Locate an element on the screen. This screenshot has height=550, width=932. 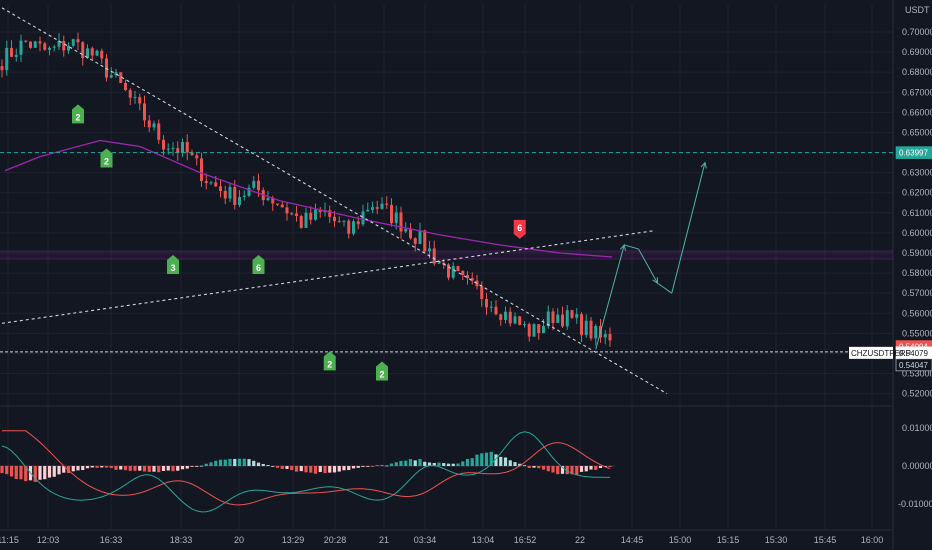
price-tick-label: 0.57000 is located at coordinates (917, 293).